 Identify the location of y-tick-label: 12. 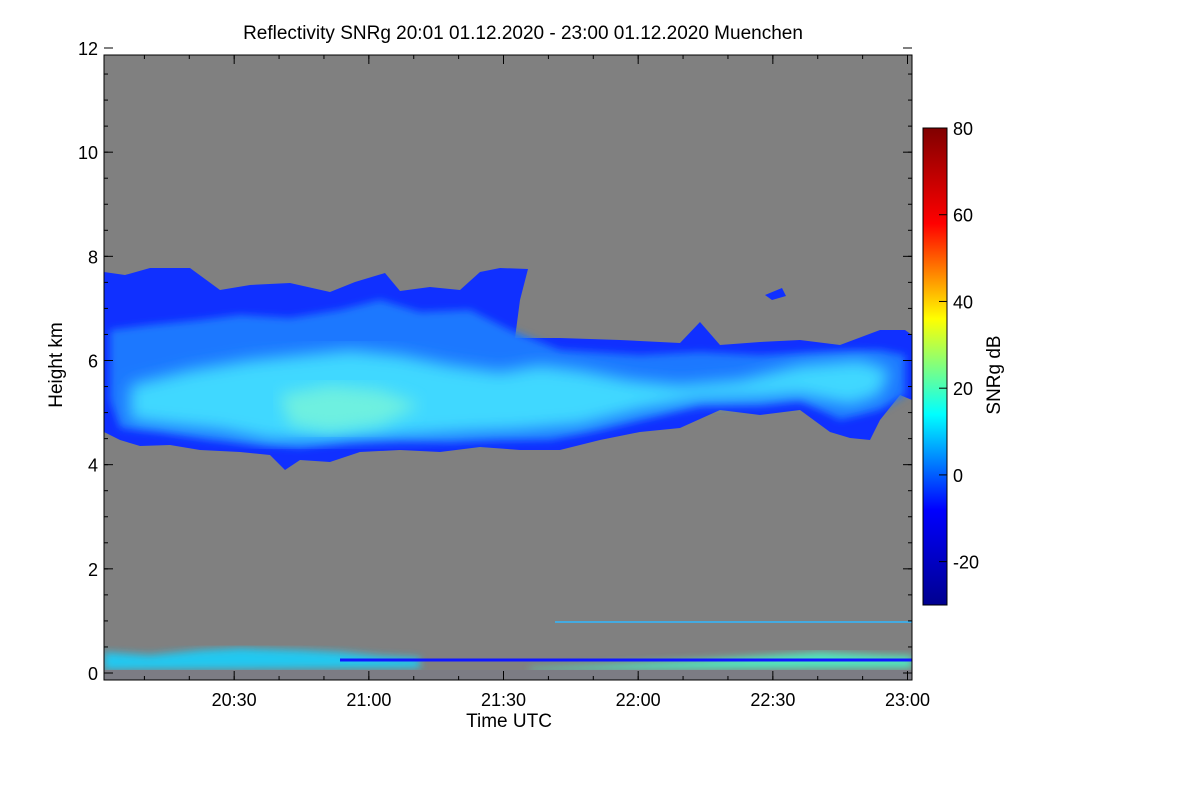
(88, 49).